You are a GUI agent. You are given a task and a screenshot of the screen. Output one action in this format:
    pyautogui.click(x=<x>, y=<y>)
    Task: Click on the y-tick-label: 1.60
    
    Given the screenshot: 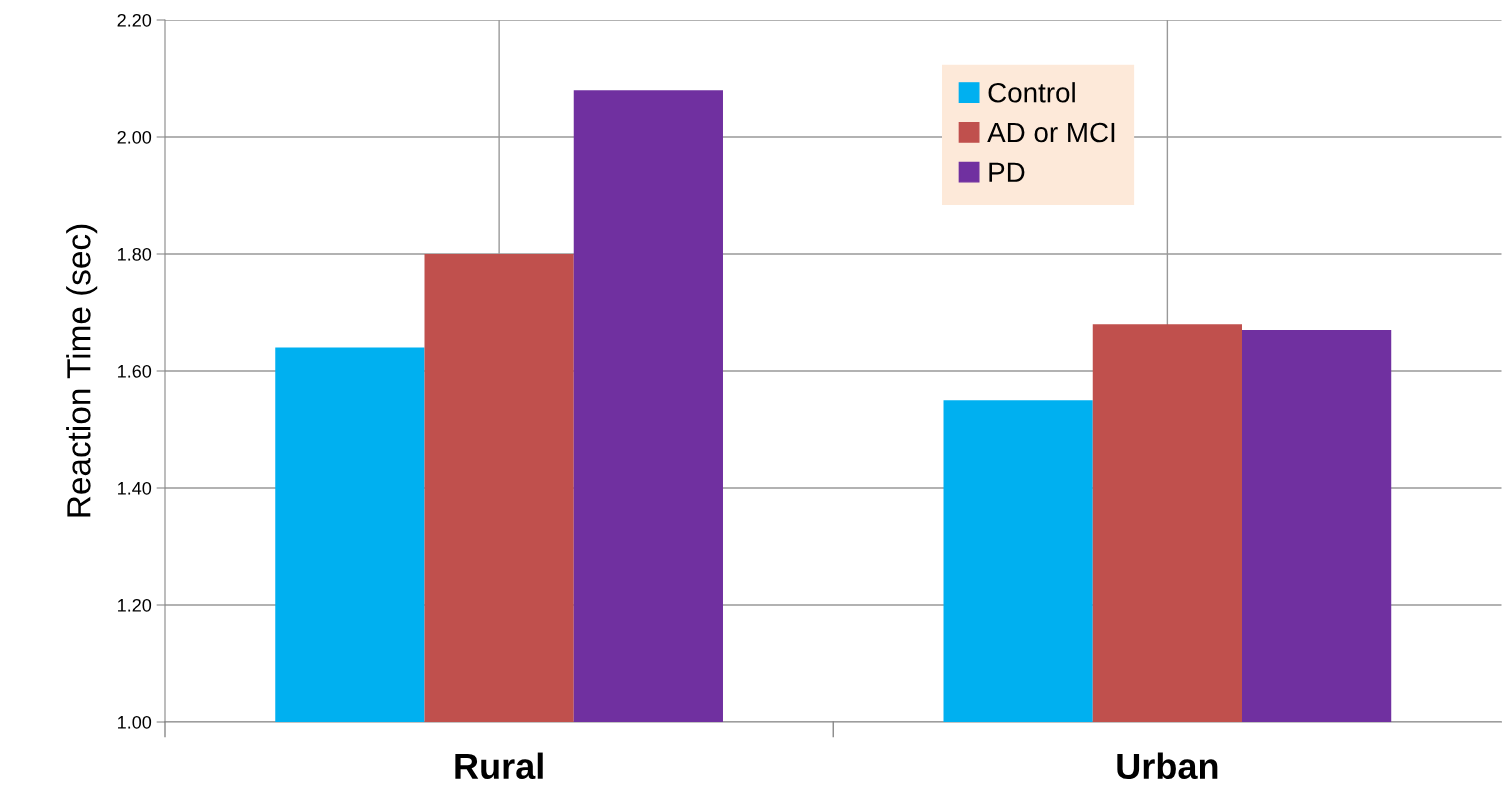 What is the action you would take?
    pyautogui.click(x=135, y=371)
    